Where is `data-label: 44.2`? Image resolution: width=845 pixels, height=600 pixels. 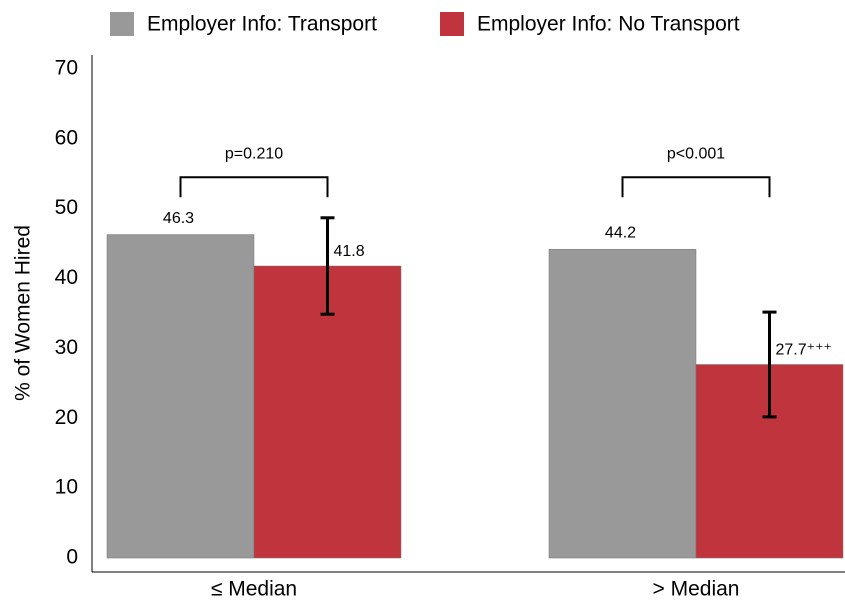
data-label: 44.2 is located at coordinates (620, 232).